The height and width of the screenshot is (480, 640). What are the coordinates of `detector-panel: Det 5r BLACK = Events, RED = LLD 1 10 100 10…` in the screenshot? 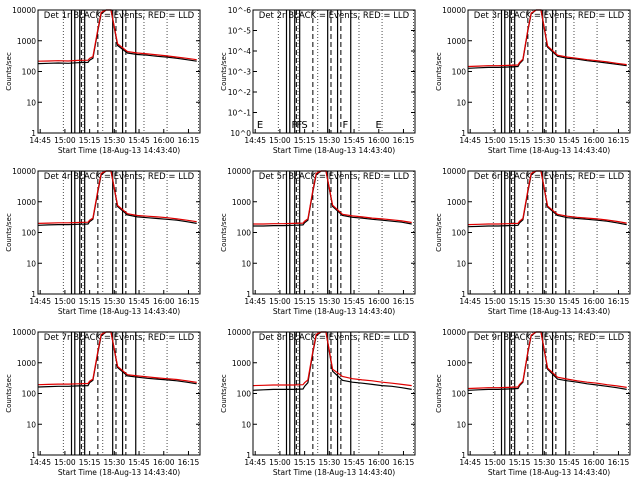 It's located at (318, 241).